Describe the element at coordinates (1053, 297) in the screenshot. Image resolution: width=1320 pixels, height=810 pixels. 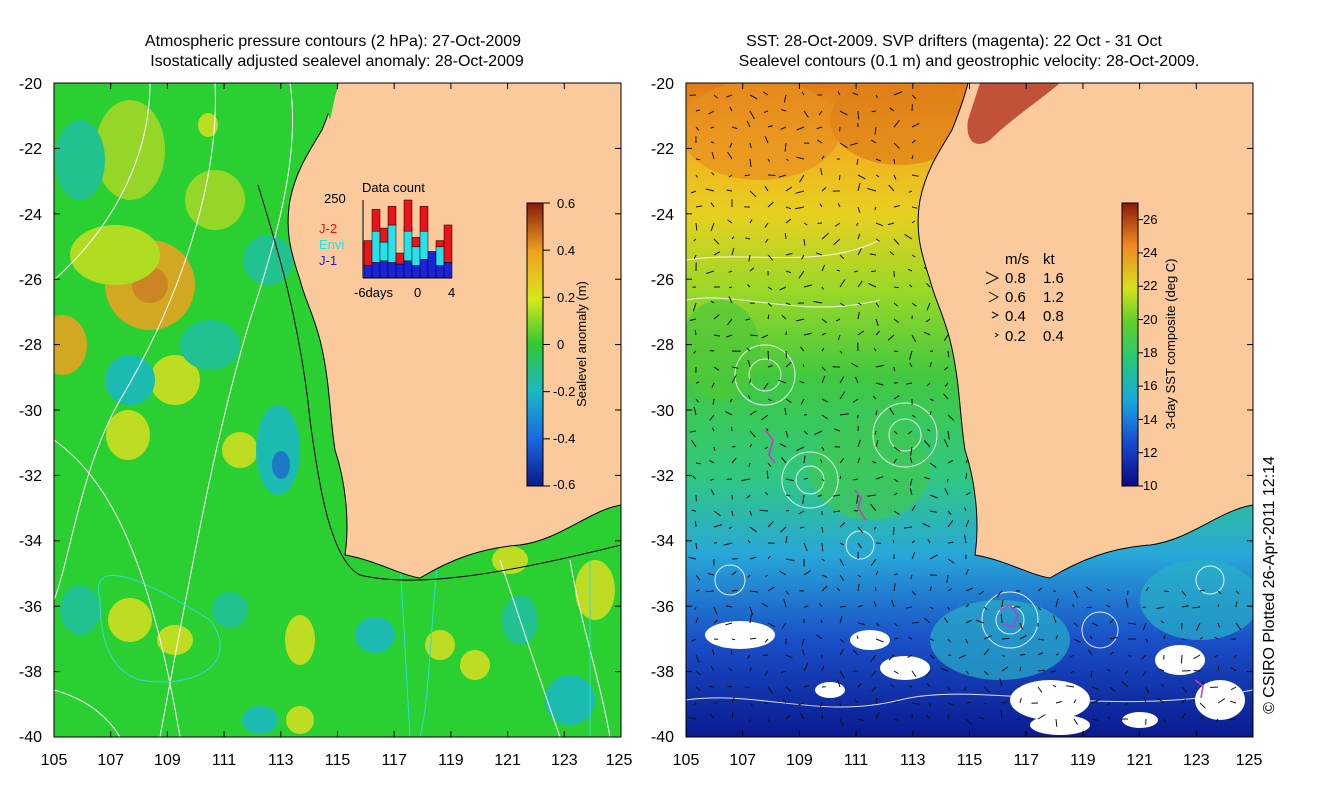
I see `velocity-legend-kt: 1.2` at that location.